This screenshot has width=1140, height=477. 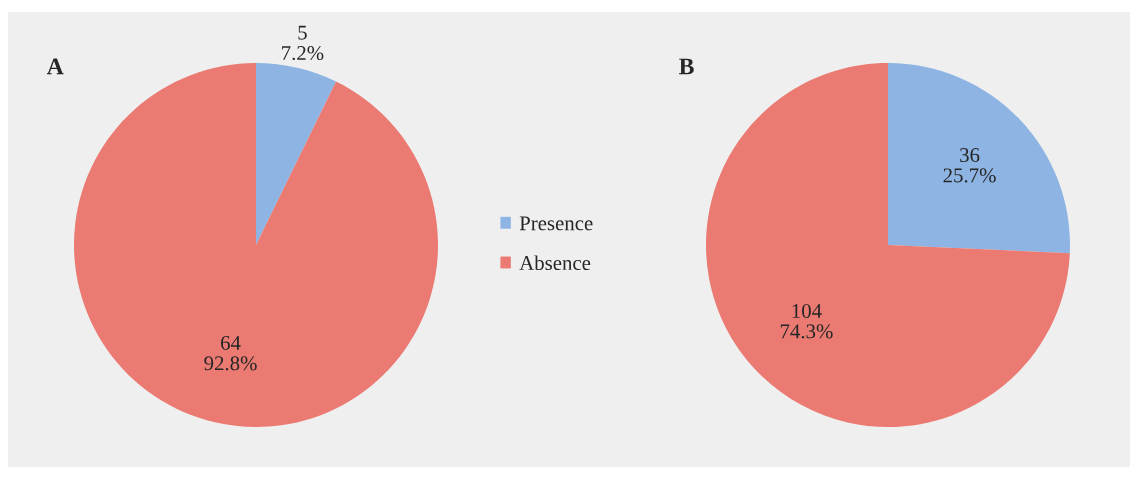 I want to click on data-label: 104 74.3%, so click(x=806, y=321).